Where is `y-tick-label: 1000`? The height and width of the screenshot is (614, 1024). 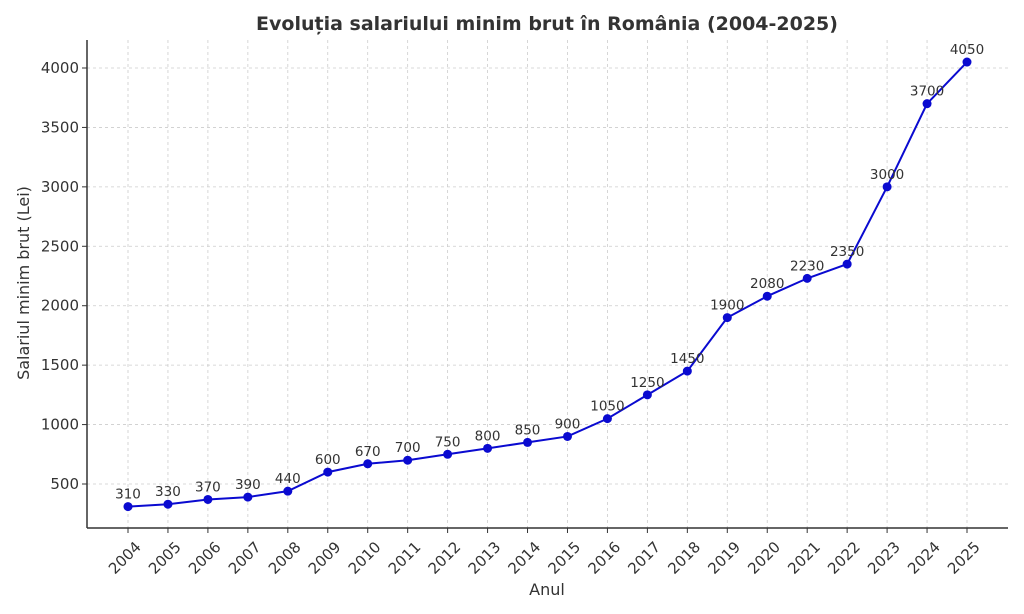 y-tick-label: 1000 is located at coordinates (60, 425).